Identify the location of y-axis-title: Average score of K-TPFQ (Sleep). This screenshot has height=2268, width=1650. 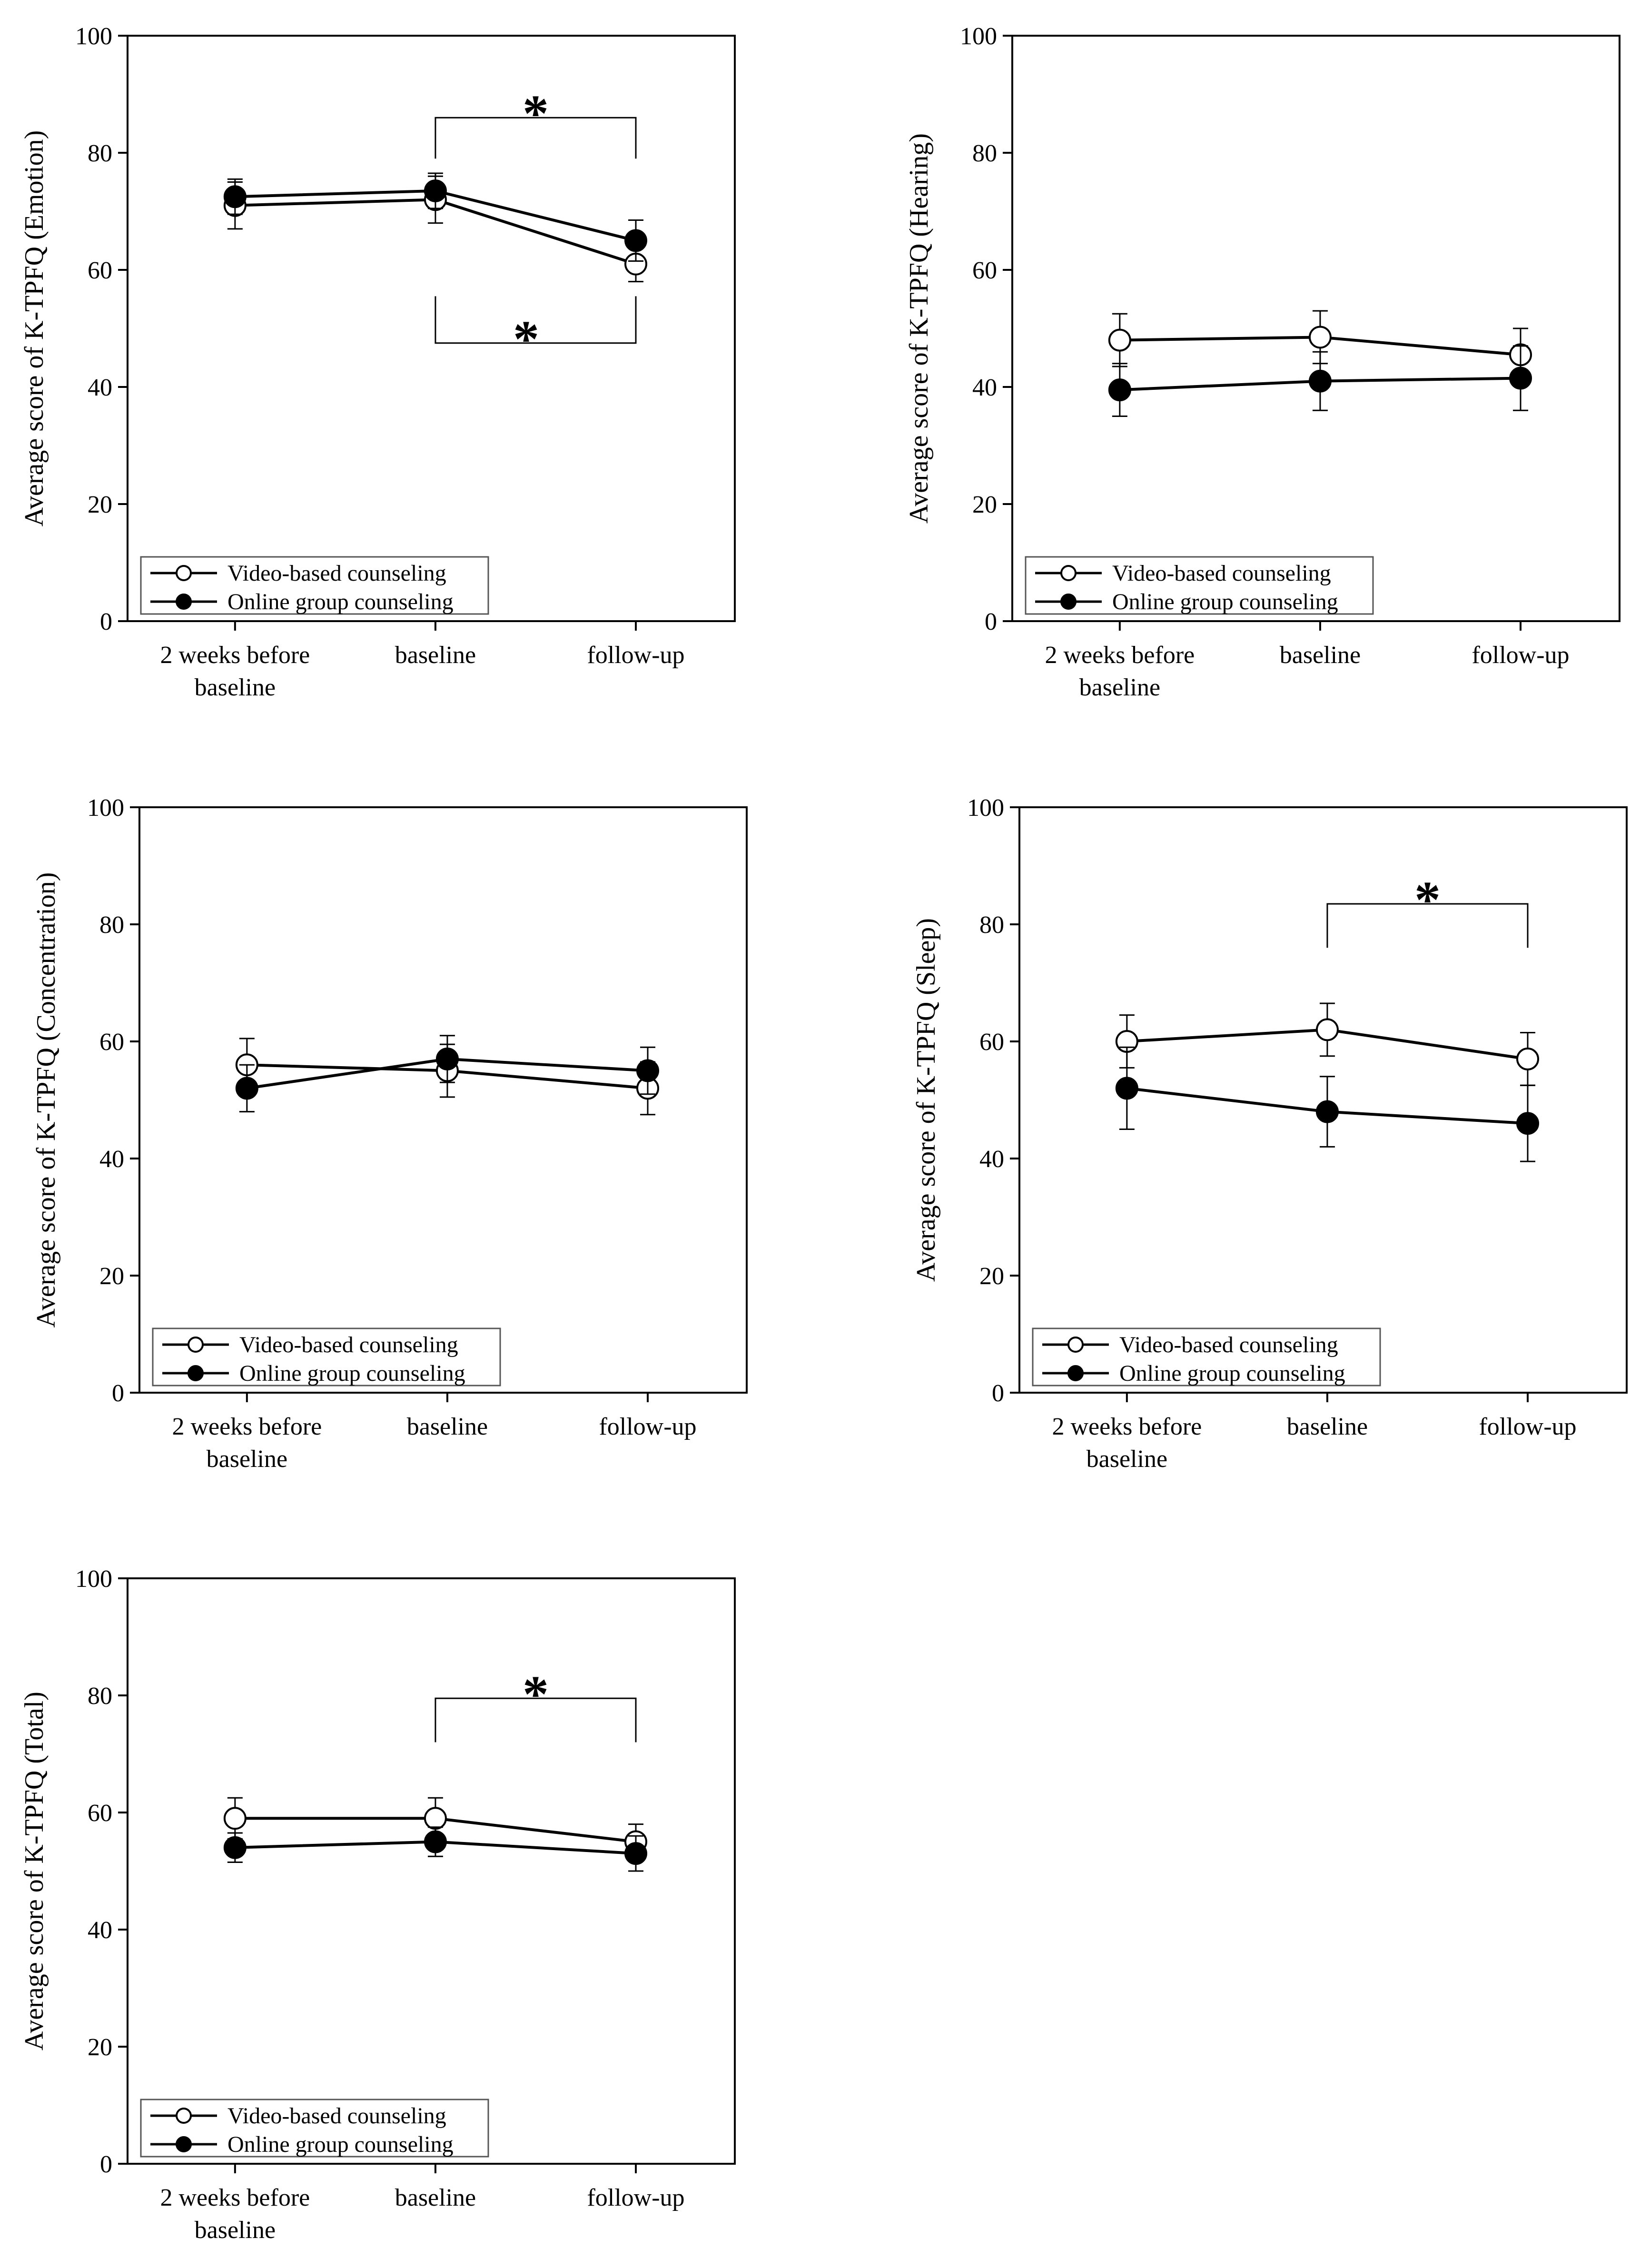
(926, 1100).